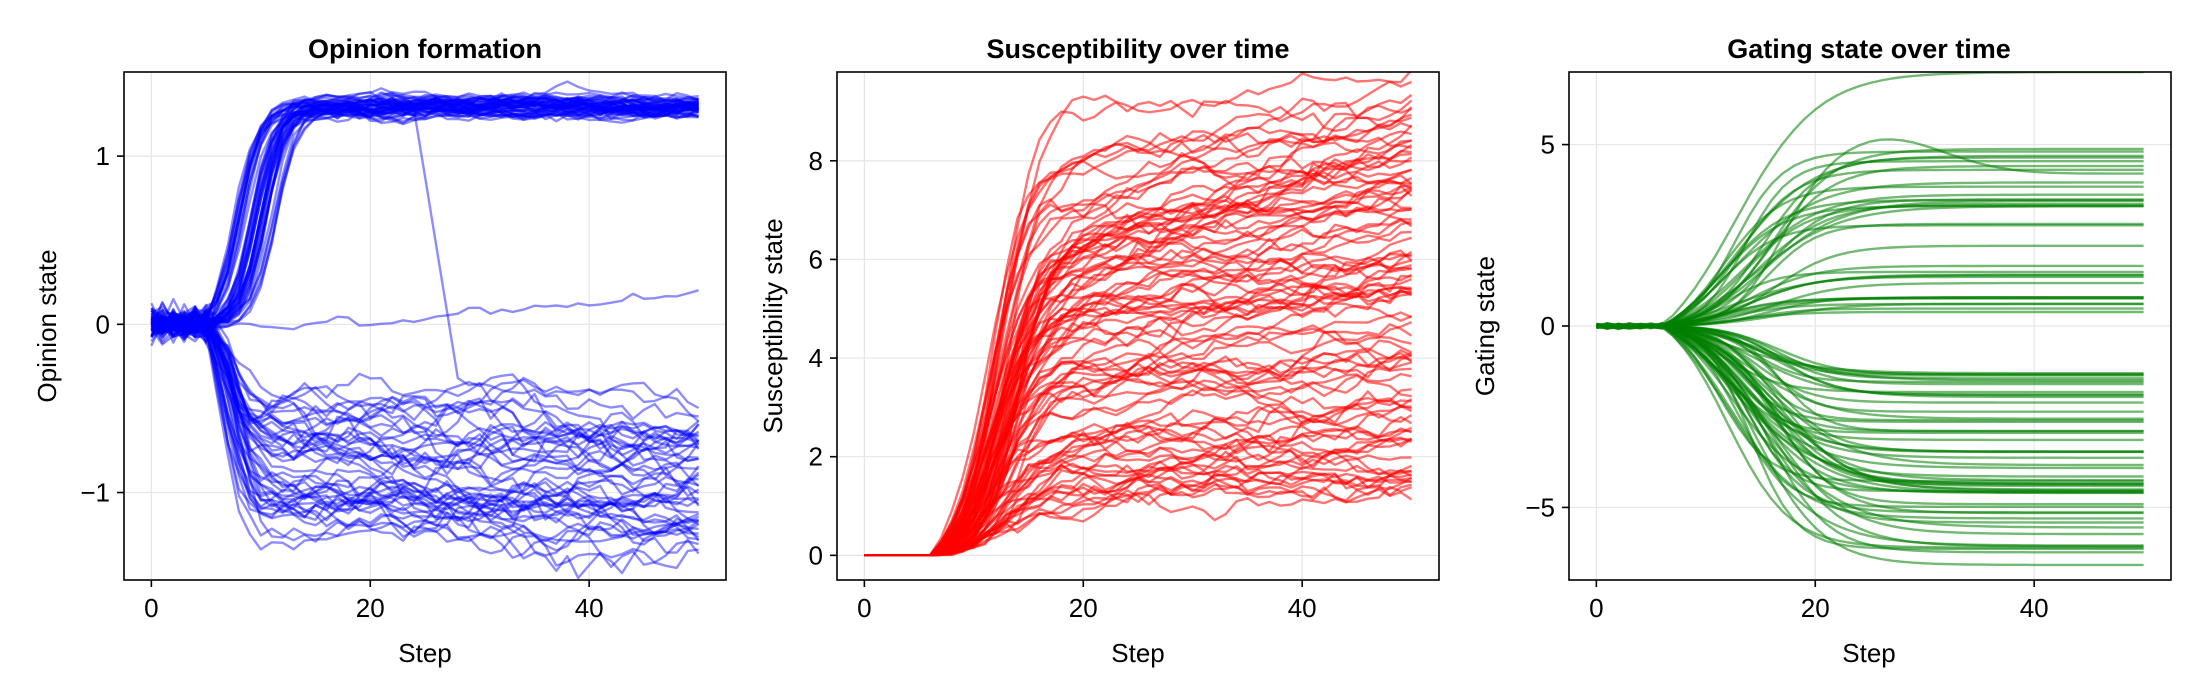 This screenshot has height=700, width=2200. What do you see at coordinates (816, 457) in the screenshot?
I see `y-tick-label: 2` at bounding box center [816, 457].